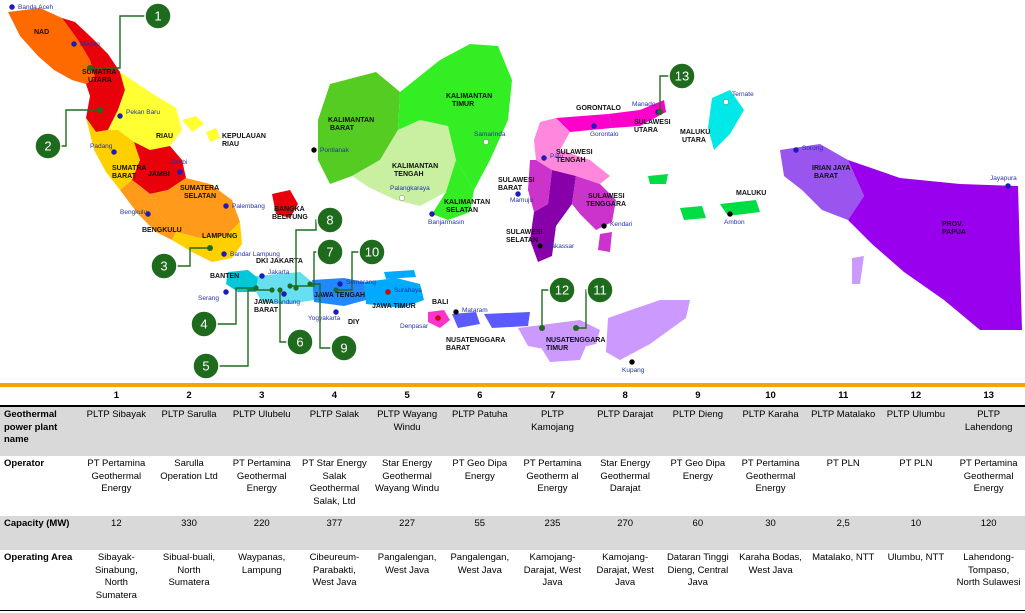 The height and width of the screenshot is (613, 1025). I want to click on city-label: Pontianak, so click(335, 150).